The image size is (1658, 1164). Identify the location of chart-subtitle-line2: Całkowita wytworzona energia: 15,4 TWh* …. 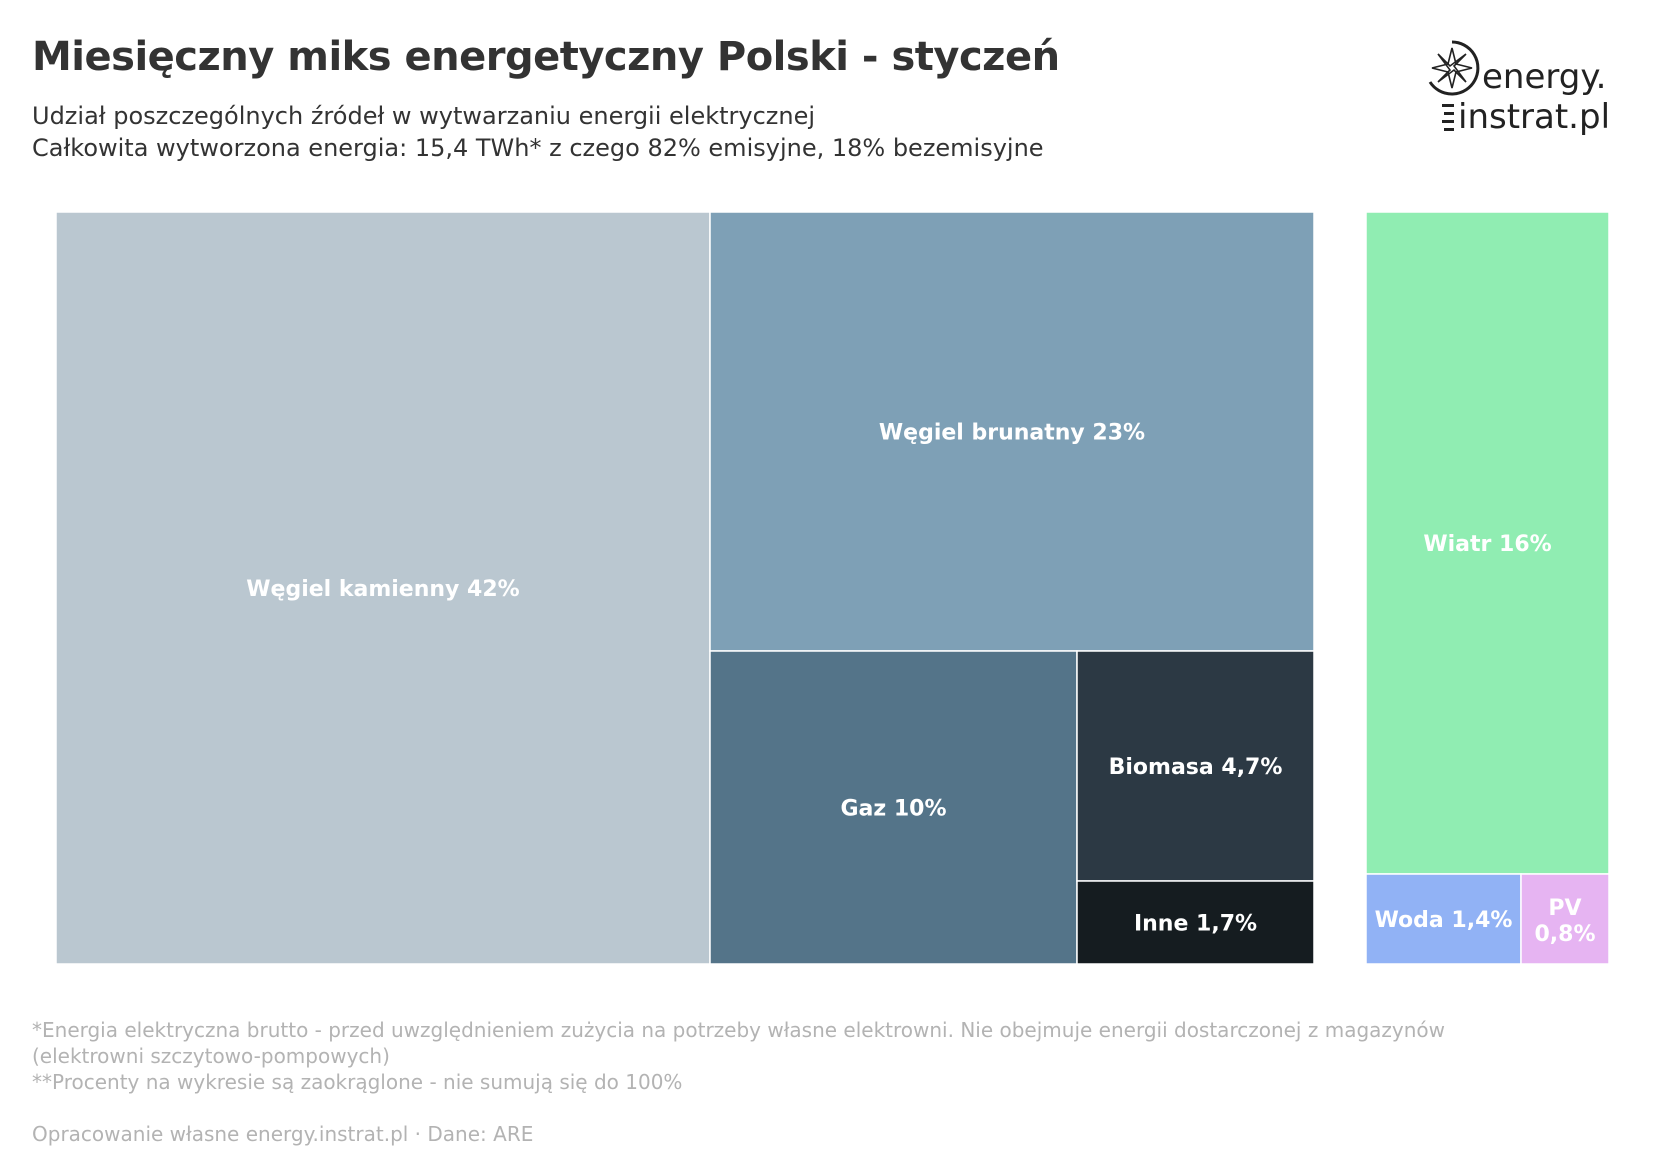
(538, 148).